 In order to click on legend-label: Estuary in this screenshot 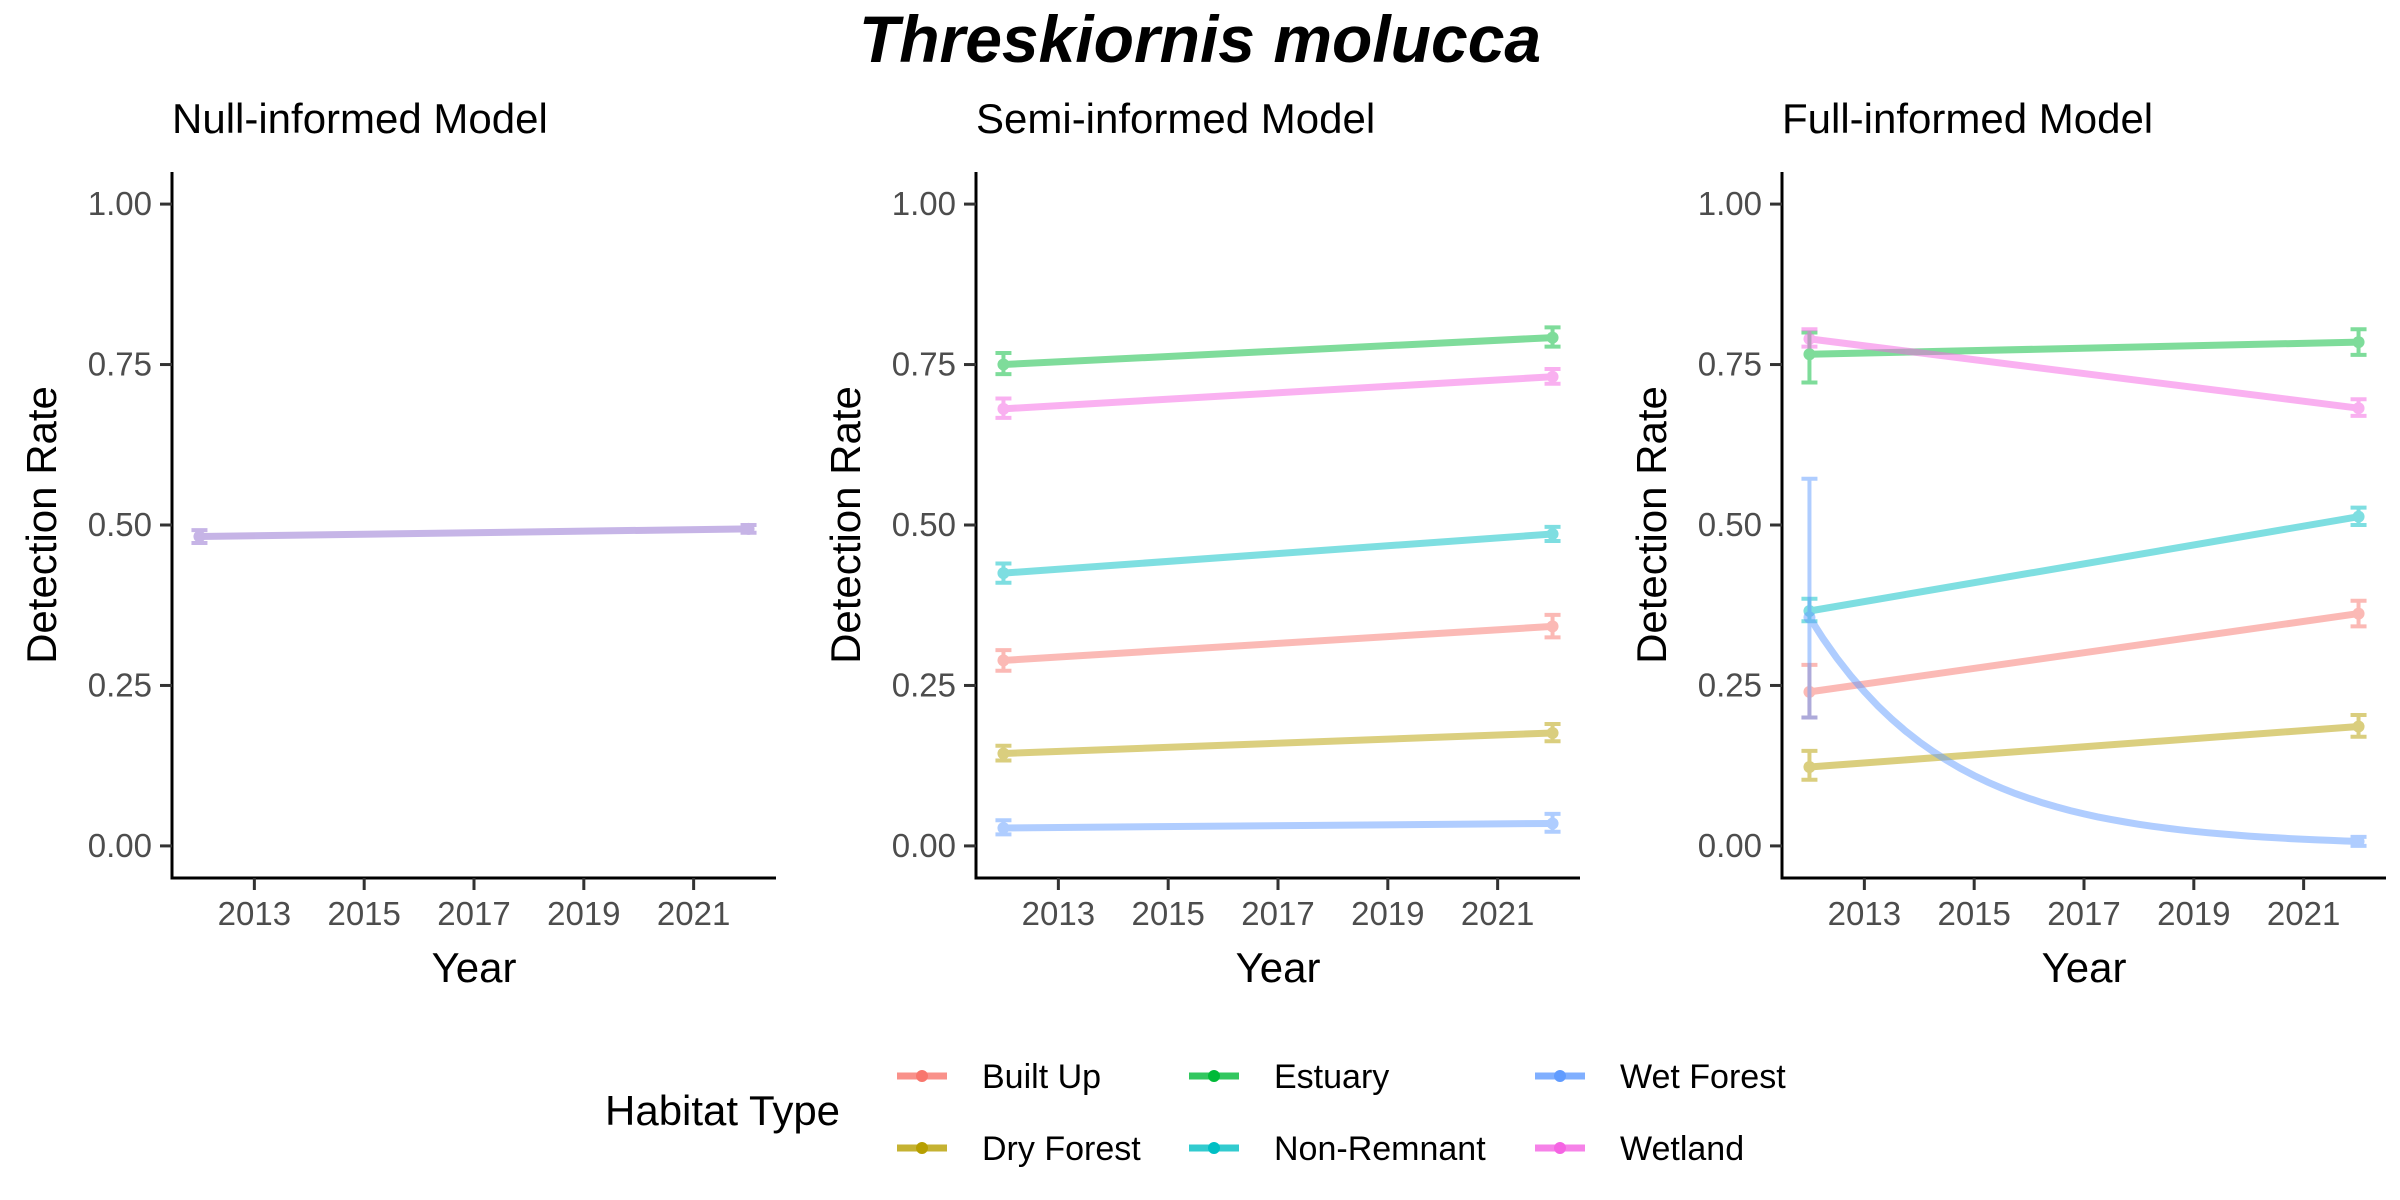, I will do `click(1331, 1077)`.